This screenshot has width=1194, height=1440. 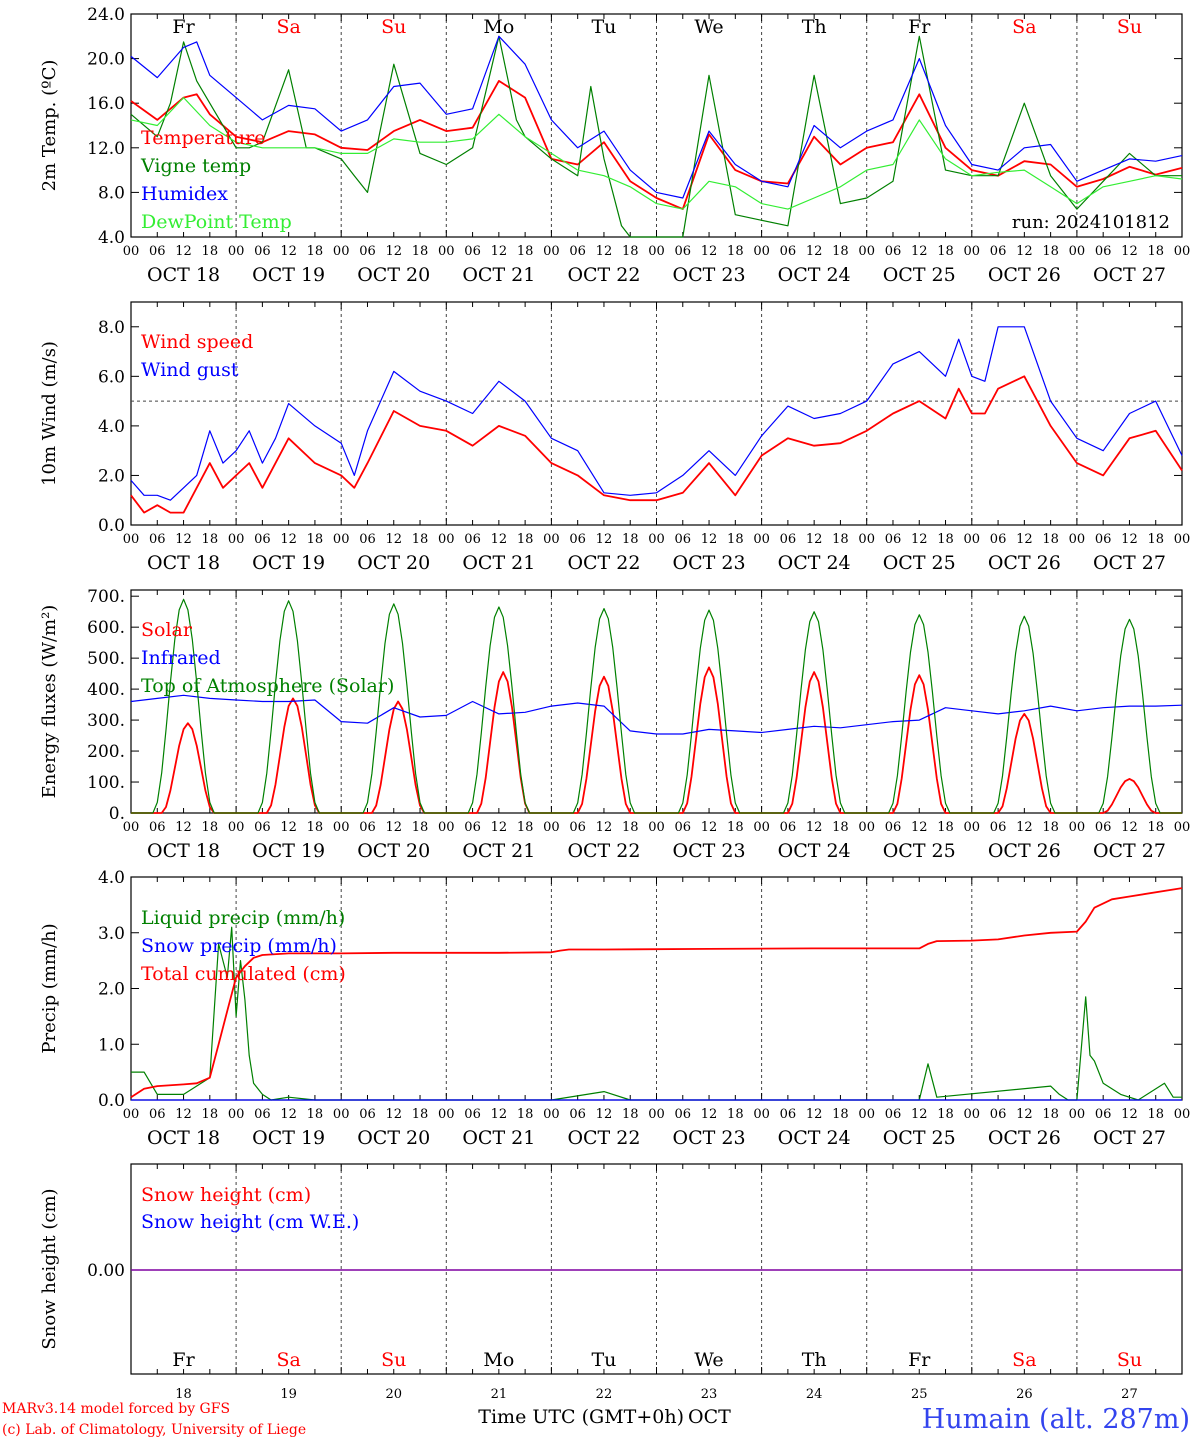 What do you see at coordinates (709, 1394) in the screenshot?
I see `day-number-label: 23` at bounding box center [709, 1394].